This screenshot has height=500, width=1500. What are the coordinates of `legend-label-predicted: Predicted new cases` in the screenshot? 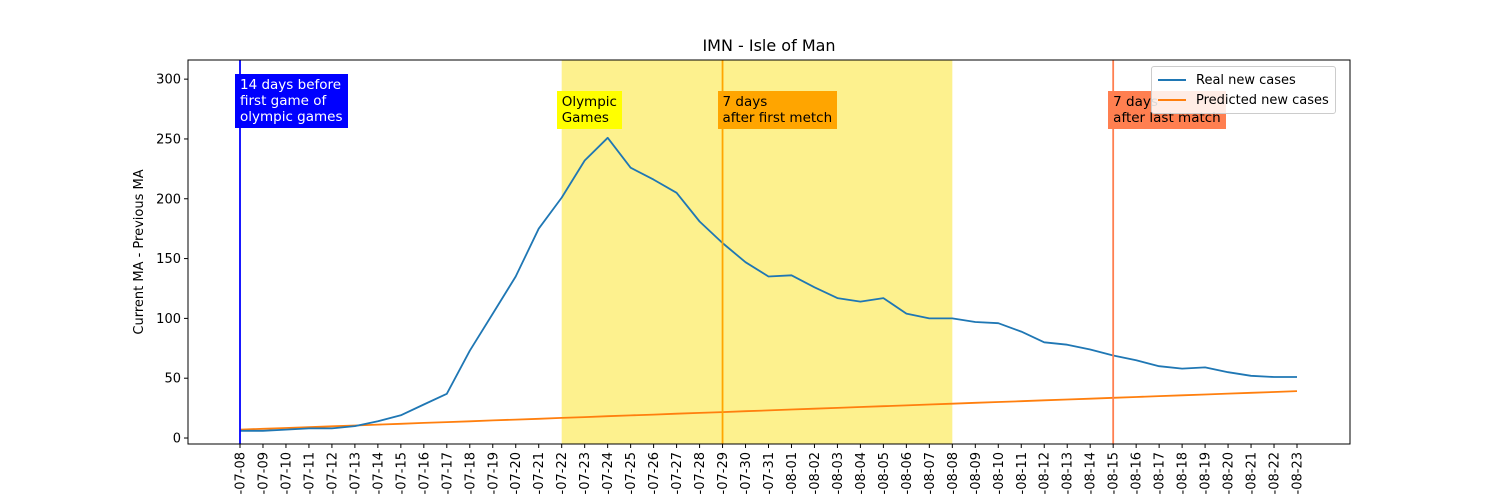 It's located at (1262, 100).